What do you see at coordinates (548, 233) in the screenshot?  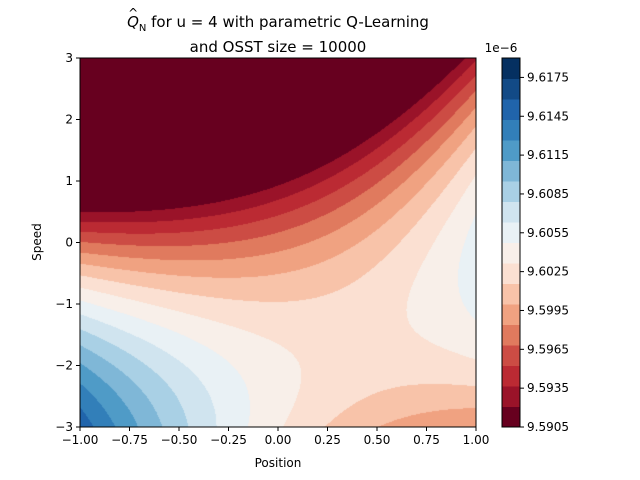 I see `colorbar-tick-label: 9.6055` at bounding box center [548, 233].